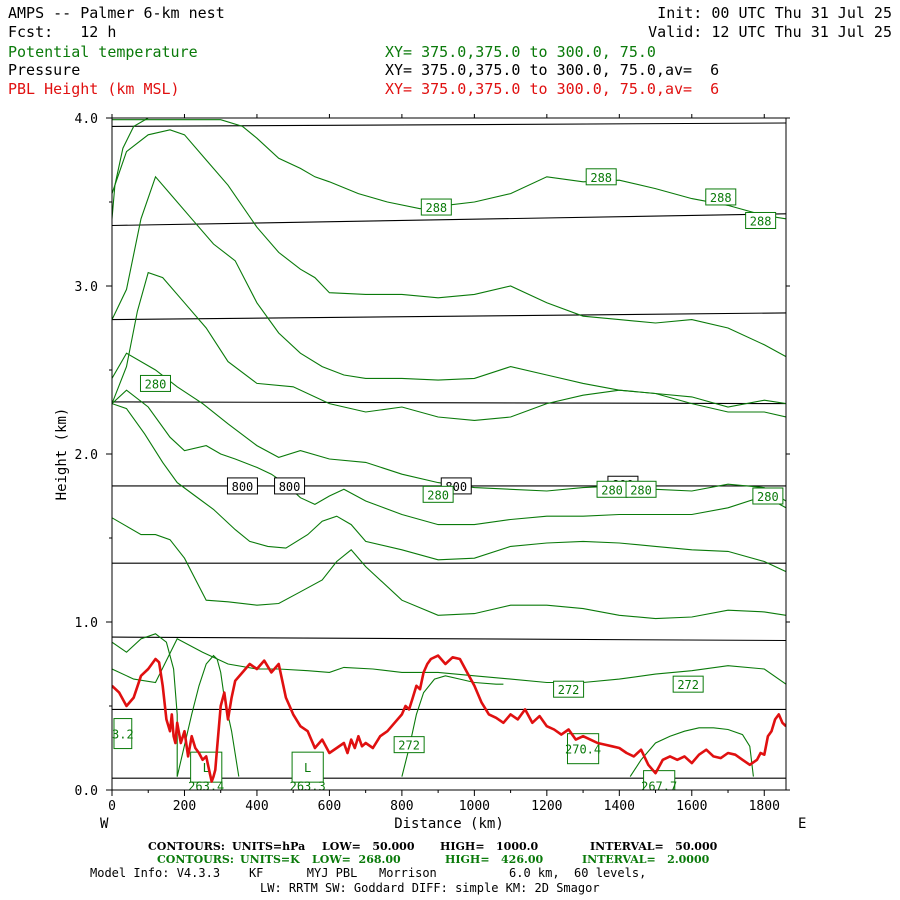 This screenshot has height=900, width=900. Describe the element at coordinates (646, 859) in the screenshot. I see `contours-t-interval: INTERVAL= 2.0000` at that location.